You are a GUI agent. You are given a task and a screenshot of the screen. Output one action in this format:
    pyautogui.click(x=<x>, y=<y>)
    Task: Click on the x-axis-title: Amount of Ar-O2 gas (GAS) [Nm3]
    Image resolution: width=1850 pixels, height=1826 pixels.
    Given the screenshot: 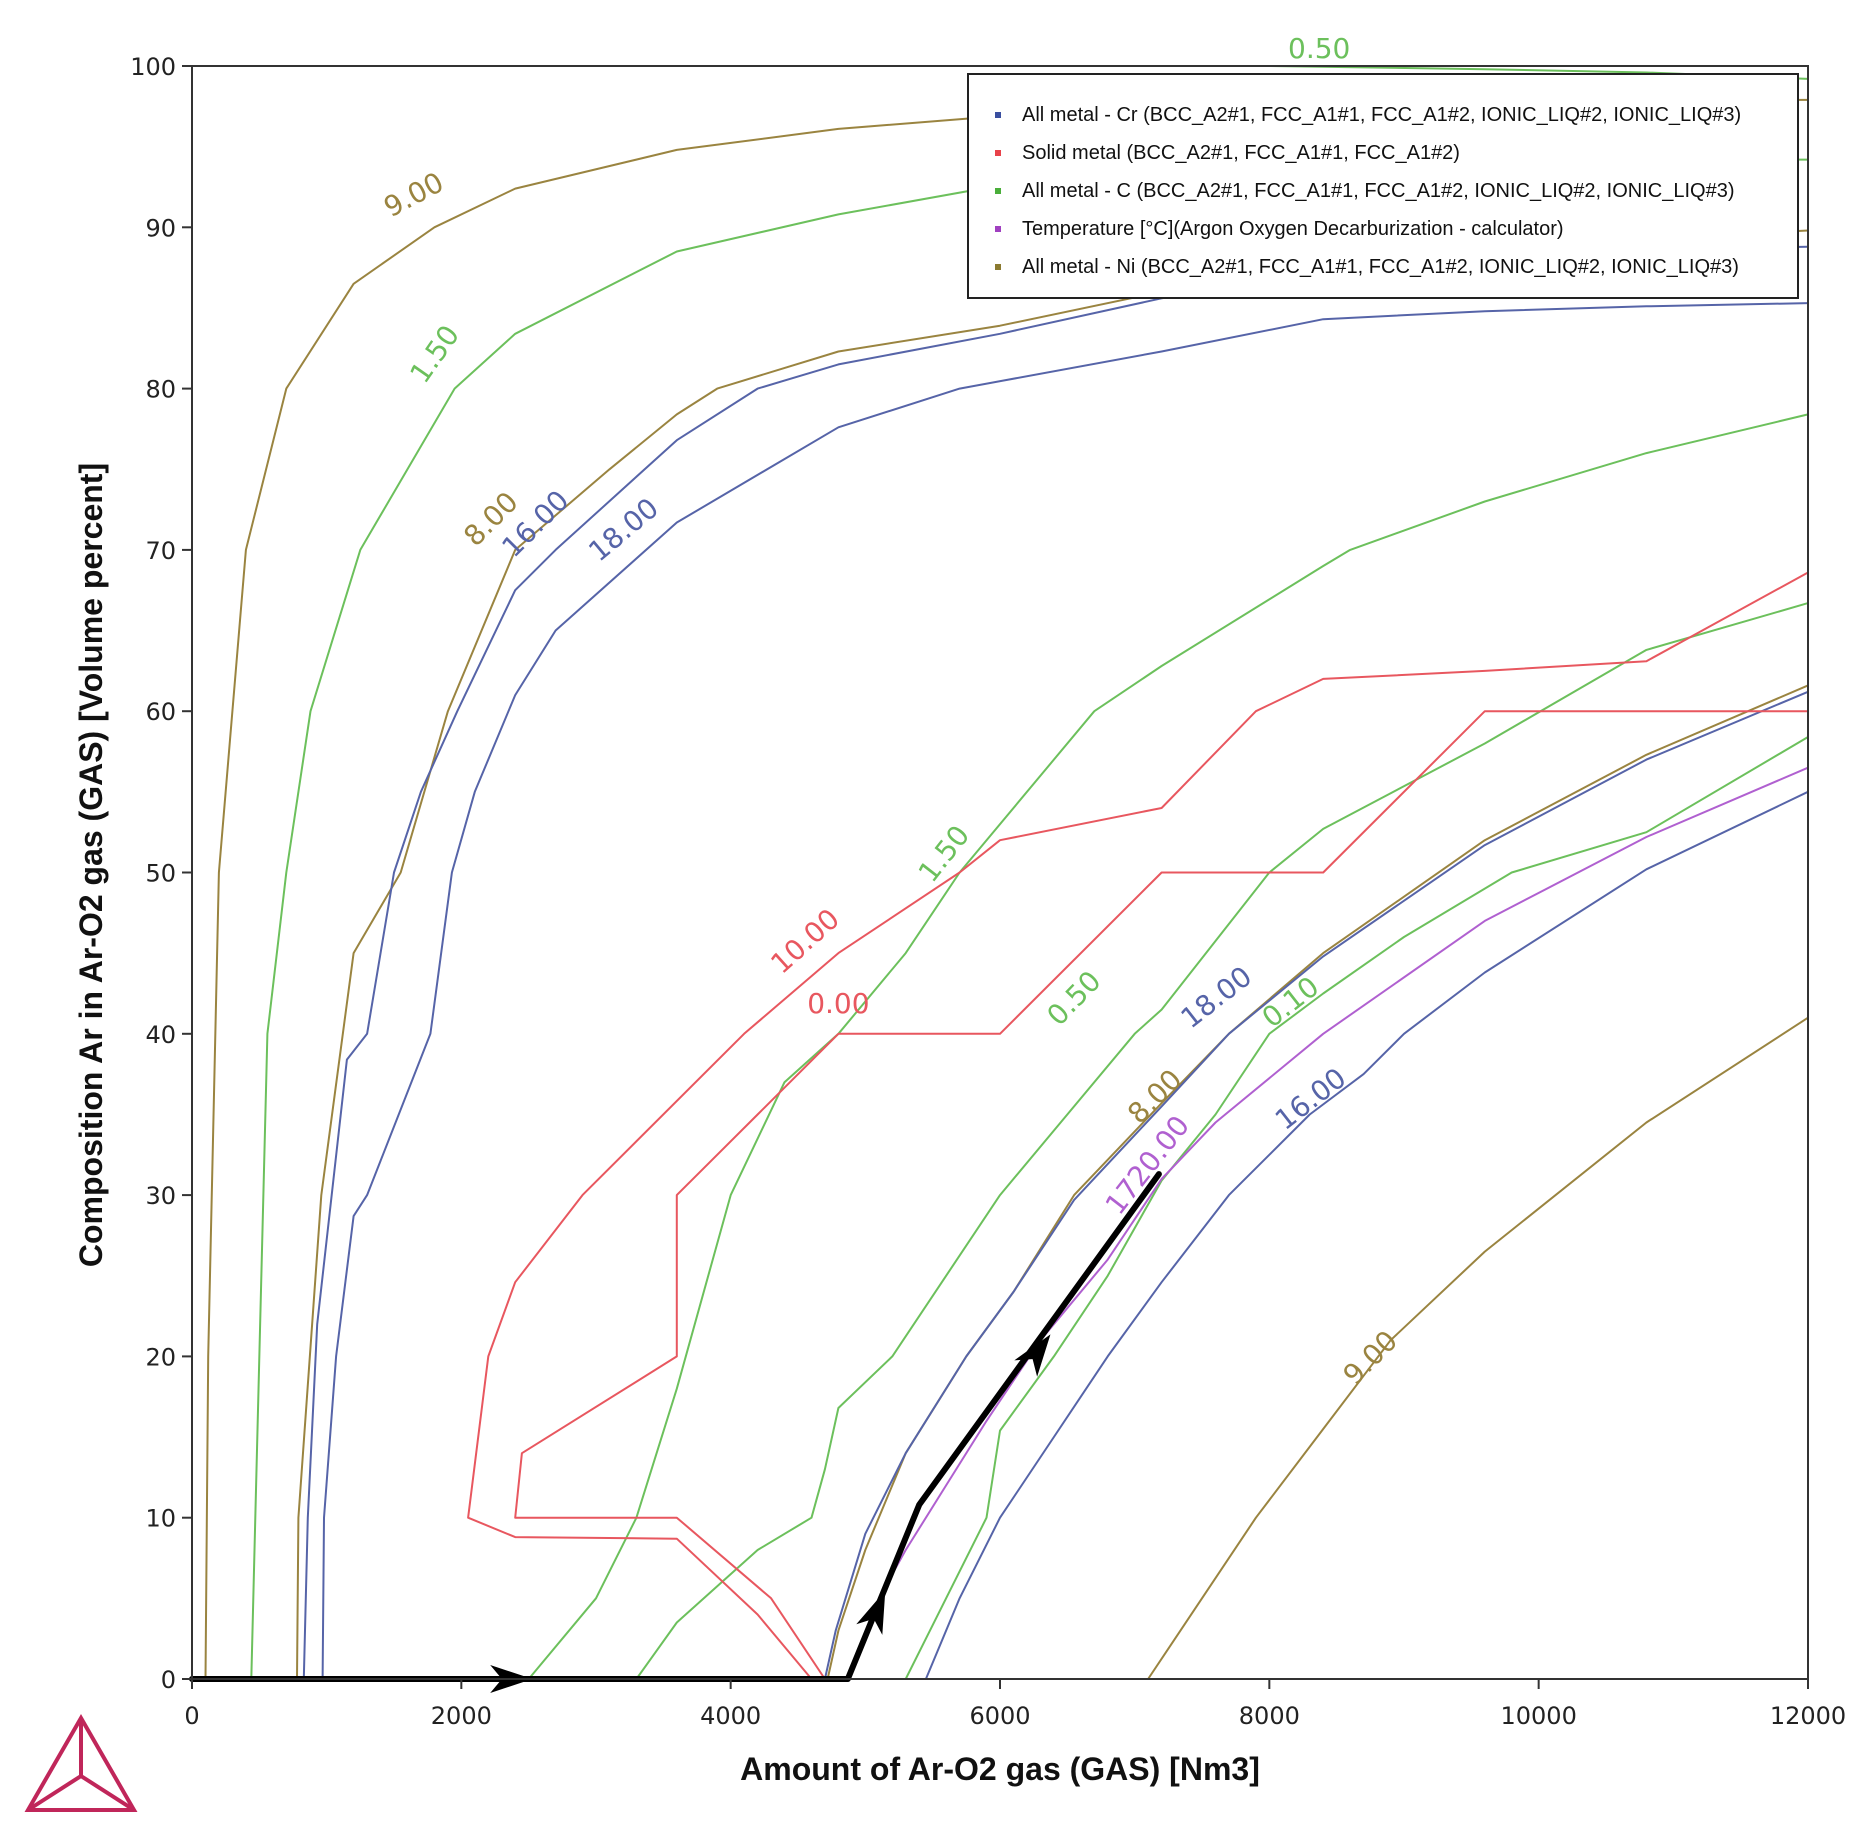 What is the action you would take?
    pyautogui.click(x=1000, y=1769)
    